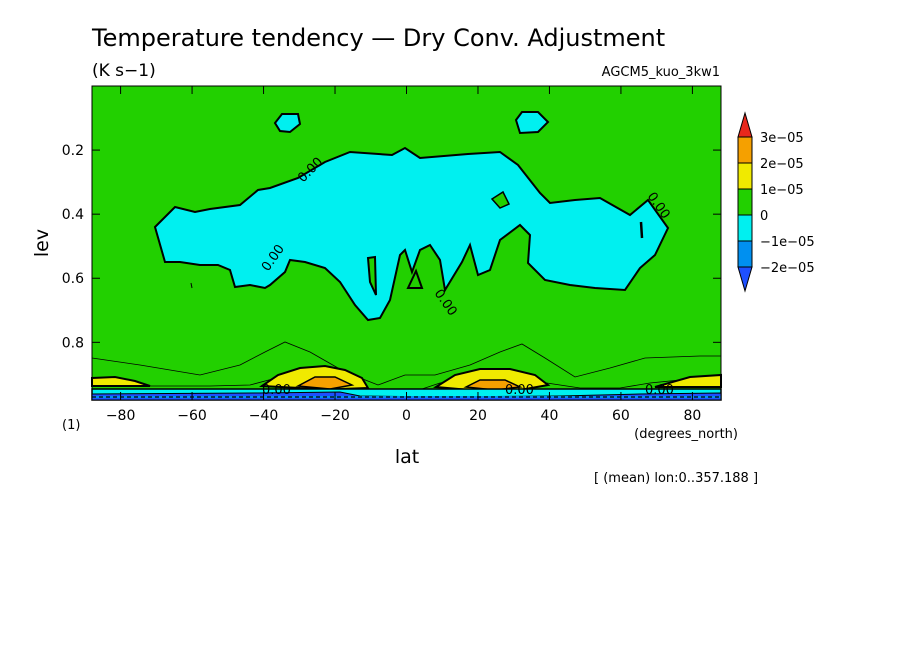 The width and height of the screenshot is (904, 658). What do you see at coordinates (500, 199) in the screenshot?
I see `field-positive-blob` at bounding box center [500, 199].